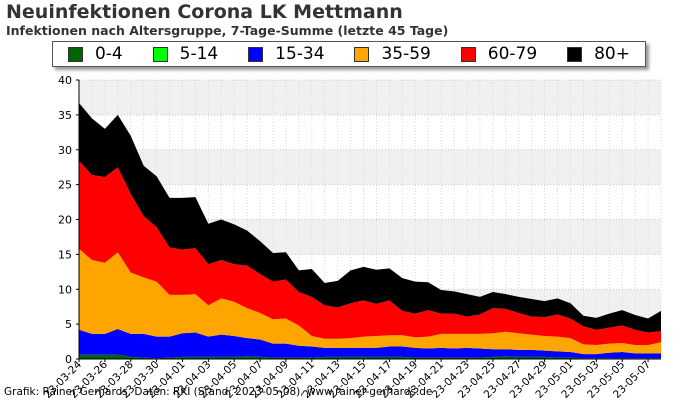  What do you see at coordinates (512, 54) in the screenshot?
I see `legend-label-60-79: 60-79` at bounding box center [512, 54].